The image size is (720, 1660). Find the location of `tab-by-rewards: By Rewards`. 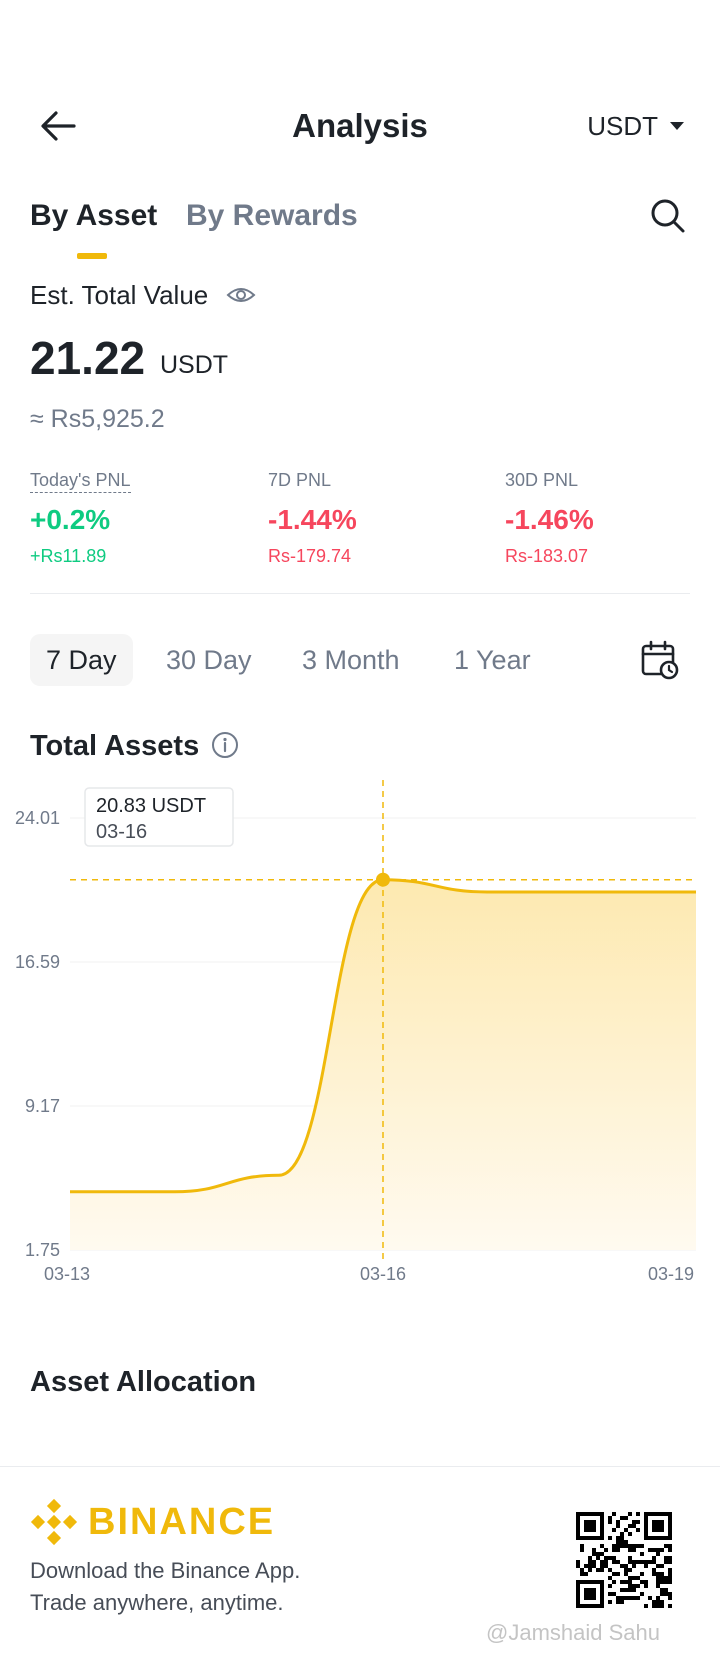

tab-by-rewards: By Rewards is located at coordinates (272, 215).